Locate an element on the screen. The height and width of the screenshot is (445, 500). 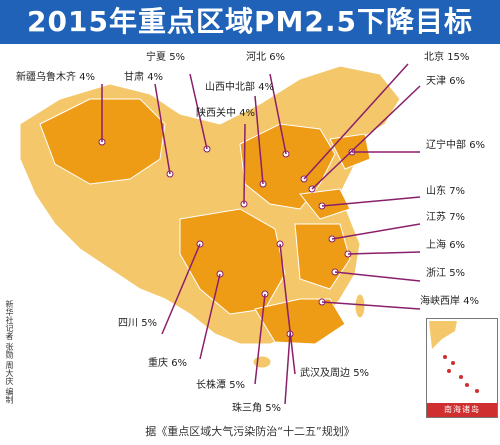
leader-pearl-river is located at coordinates (287, 369).